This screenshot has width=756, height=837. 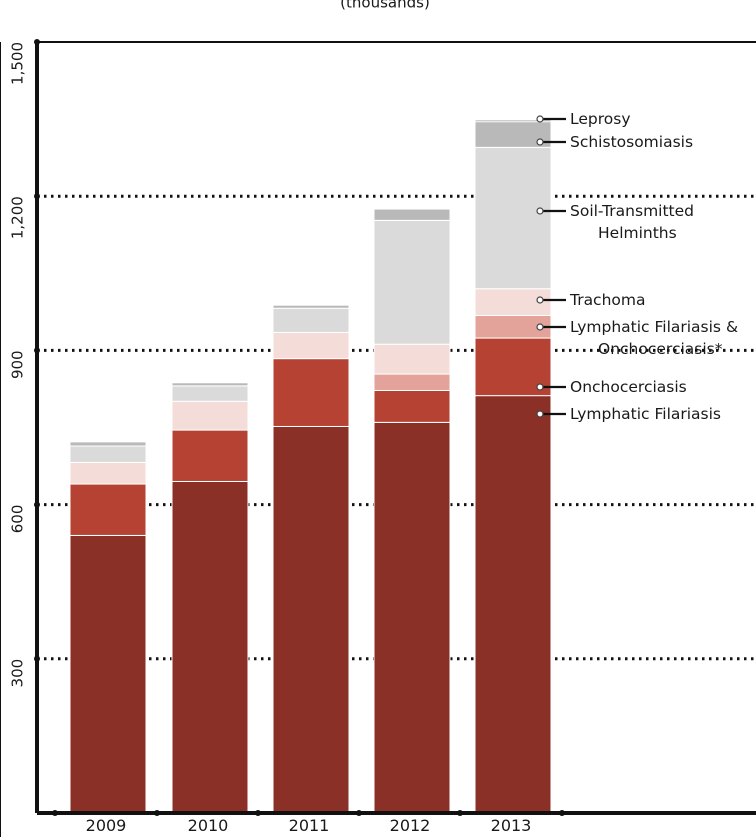 I want to click on legend-label: Lymphatic Filariasis &, so click(x=654, y=327).